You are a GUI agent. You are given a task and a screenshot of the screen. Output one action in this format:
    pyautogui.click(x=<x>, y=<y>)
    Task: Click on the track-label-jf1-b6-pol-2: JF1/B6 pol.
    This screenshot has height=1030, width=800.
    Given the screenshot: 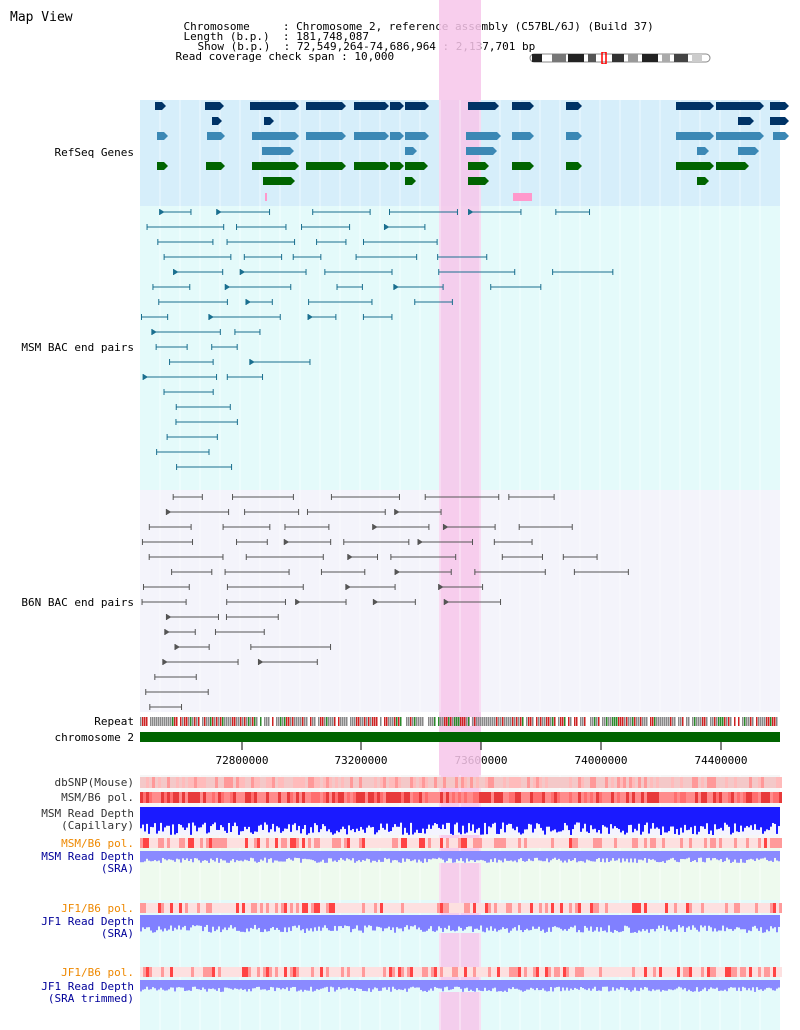 What is the action you would take?
    pyautogui.click(x=97, y=972)
    